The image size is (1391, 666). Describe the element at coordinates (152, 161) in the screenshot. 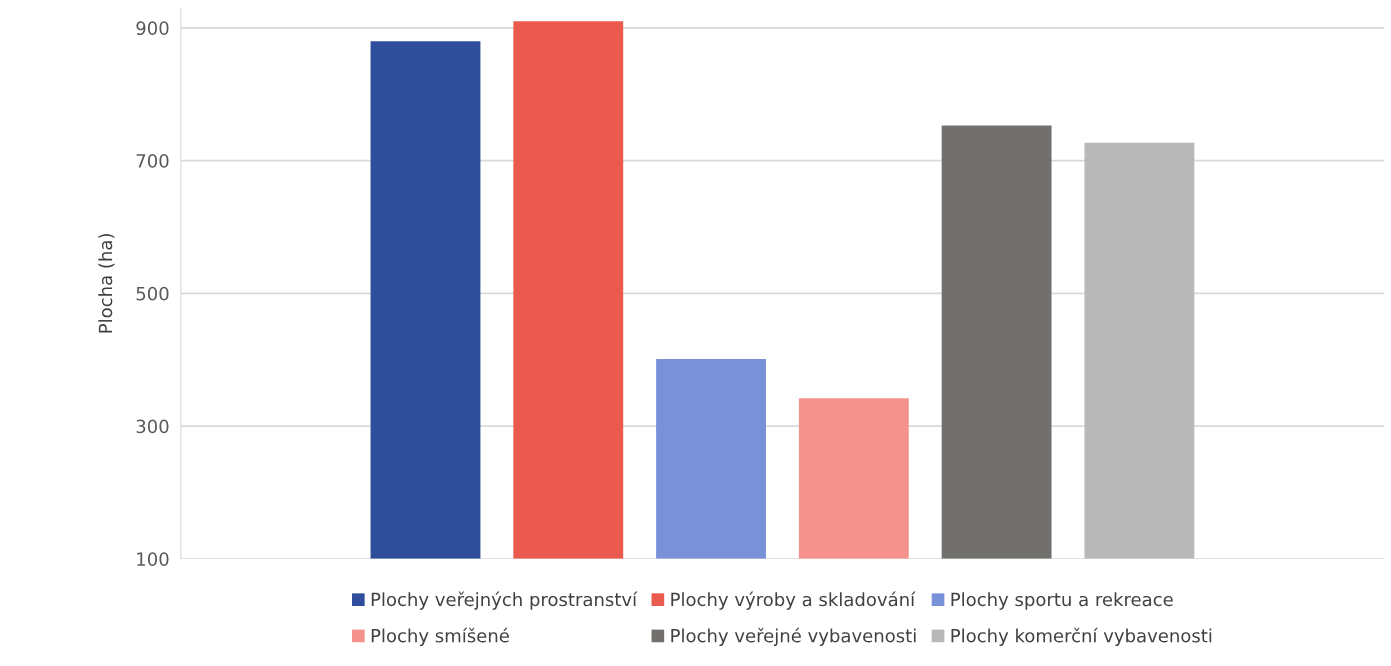

I see `y-tick-label: 700` at that location.